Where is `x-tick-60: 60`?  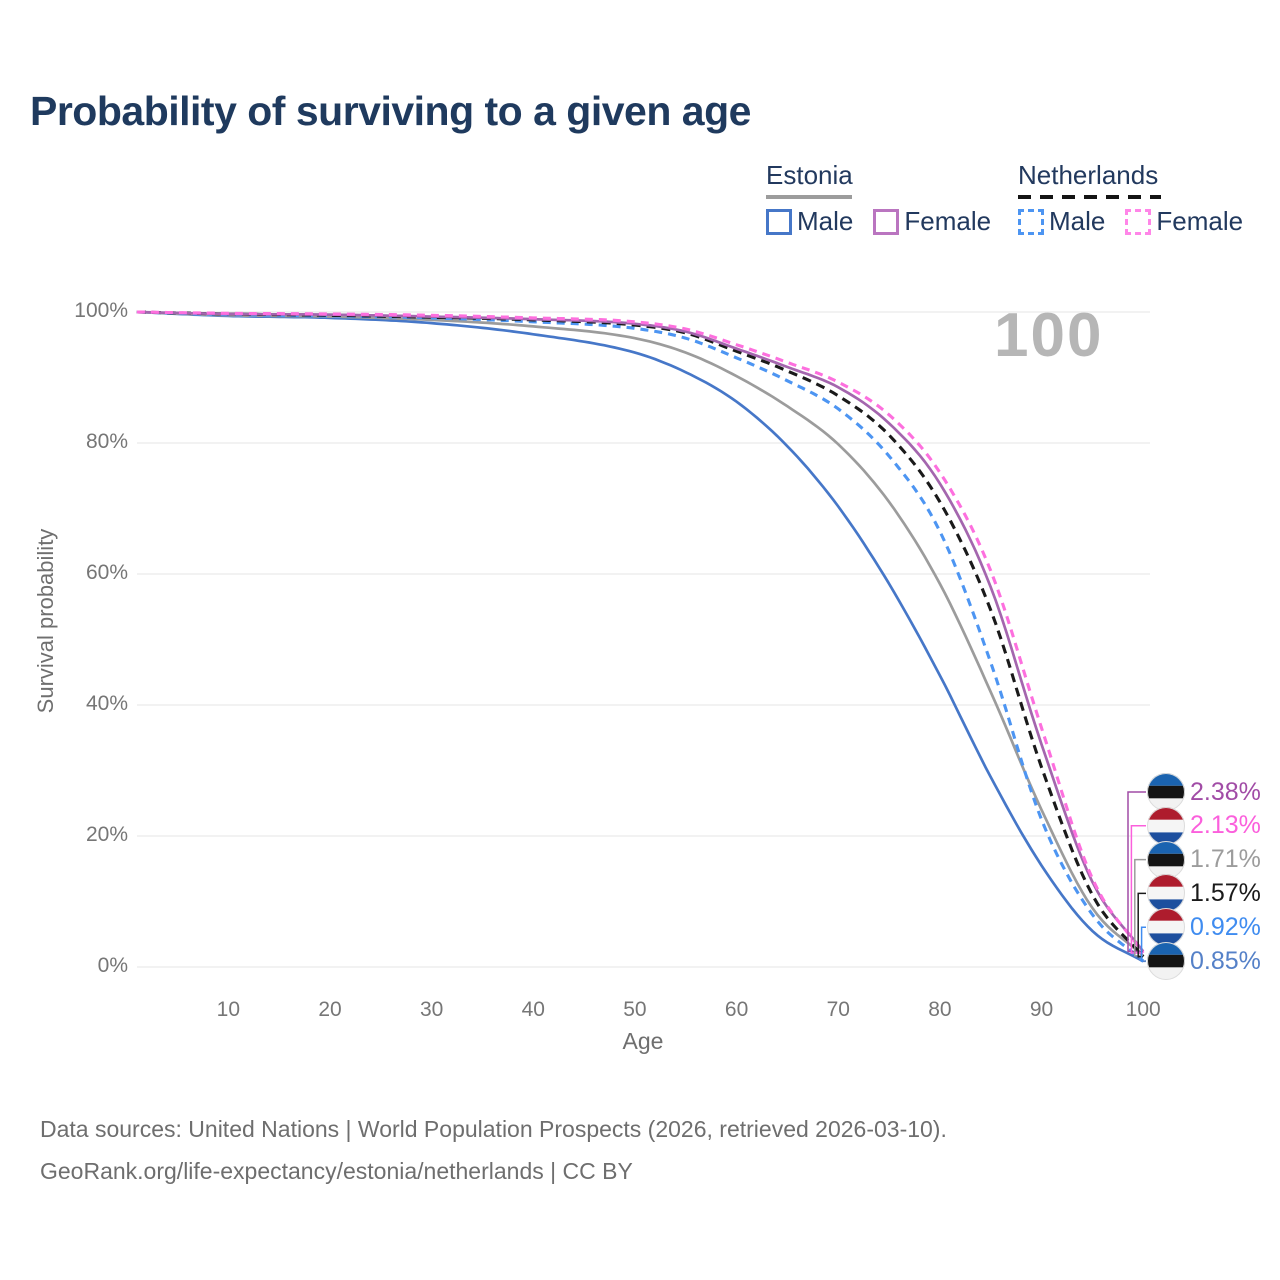
x-tick-60: 60 is located at coordinates (736, 1009).